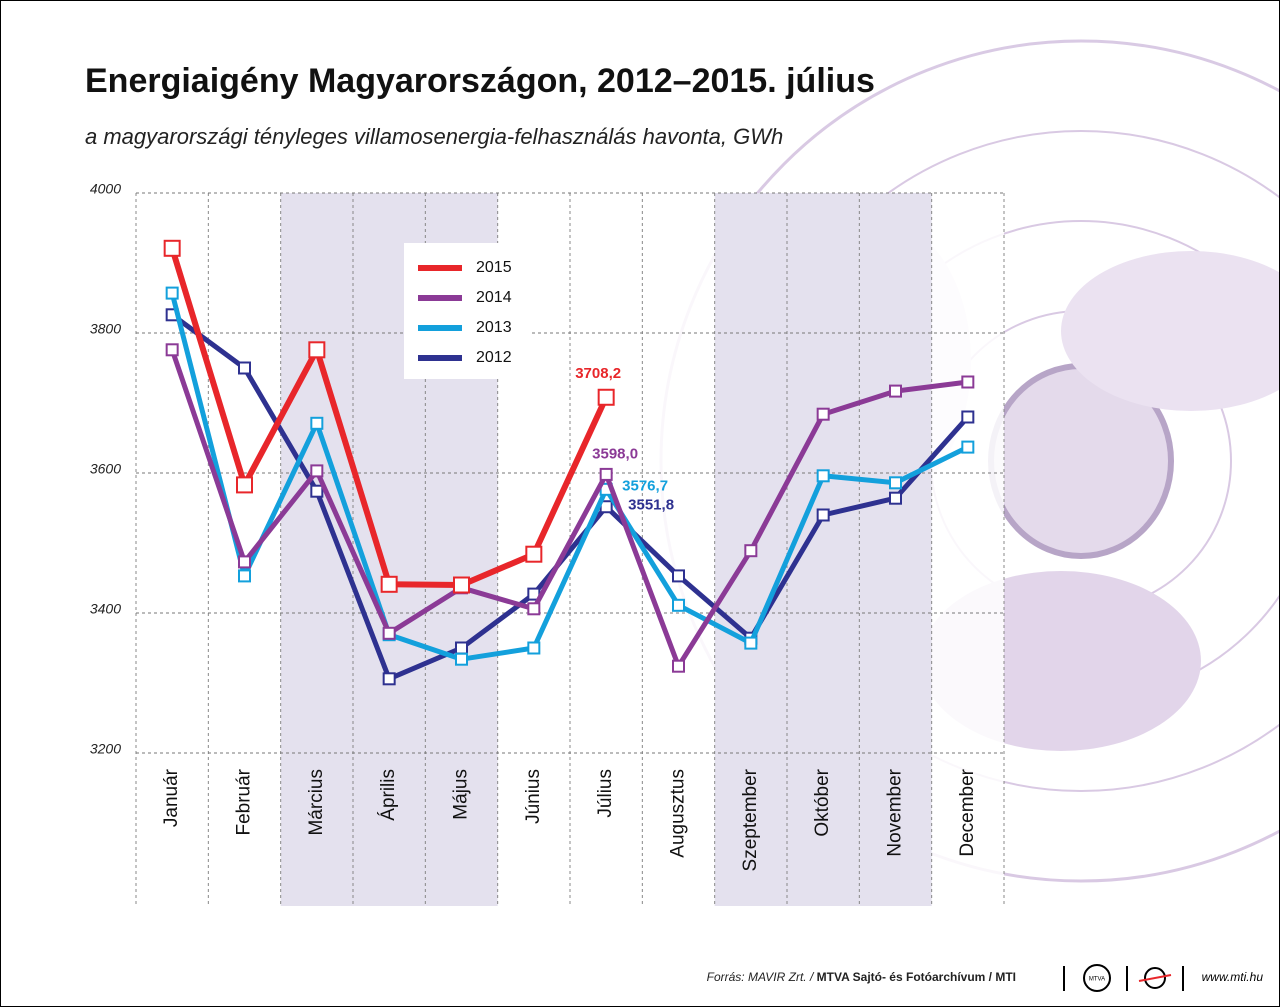 This screenshot has height=1007, width=1280. I want to click on x-tick-label: Szeptember, so click(750, 819).